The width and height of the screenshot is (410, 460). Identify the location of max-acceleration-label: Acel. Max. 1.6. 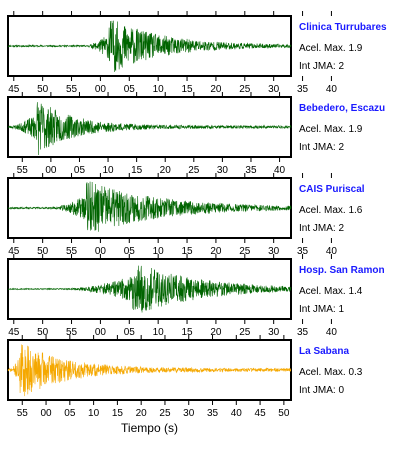
(331, 210).